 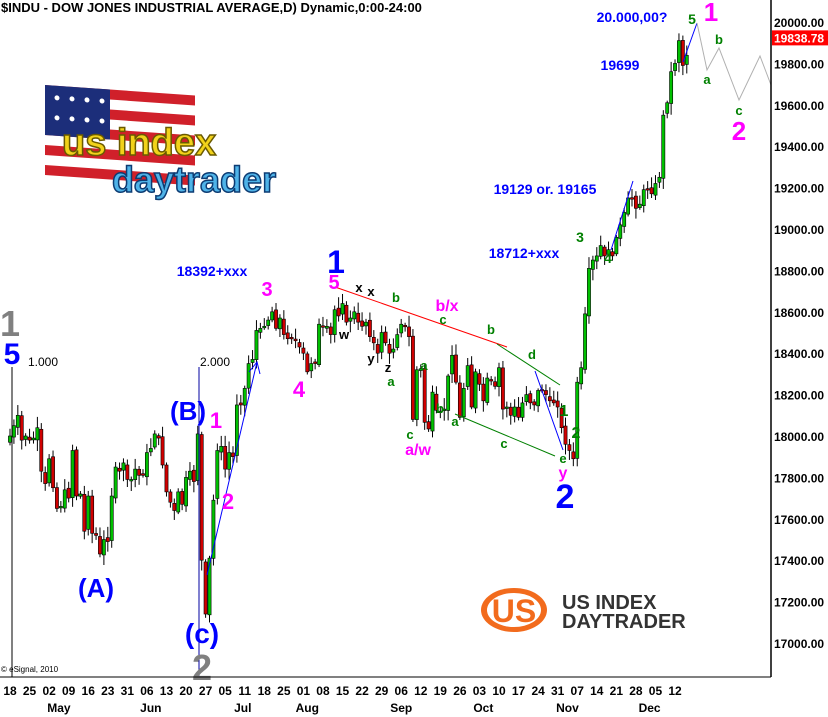 What do you see at coordinates (545, 189) in the screenshot?
I see `wave-label: 19129 or. 19165` at bounding box center [545, 189].